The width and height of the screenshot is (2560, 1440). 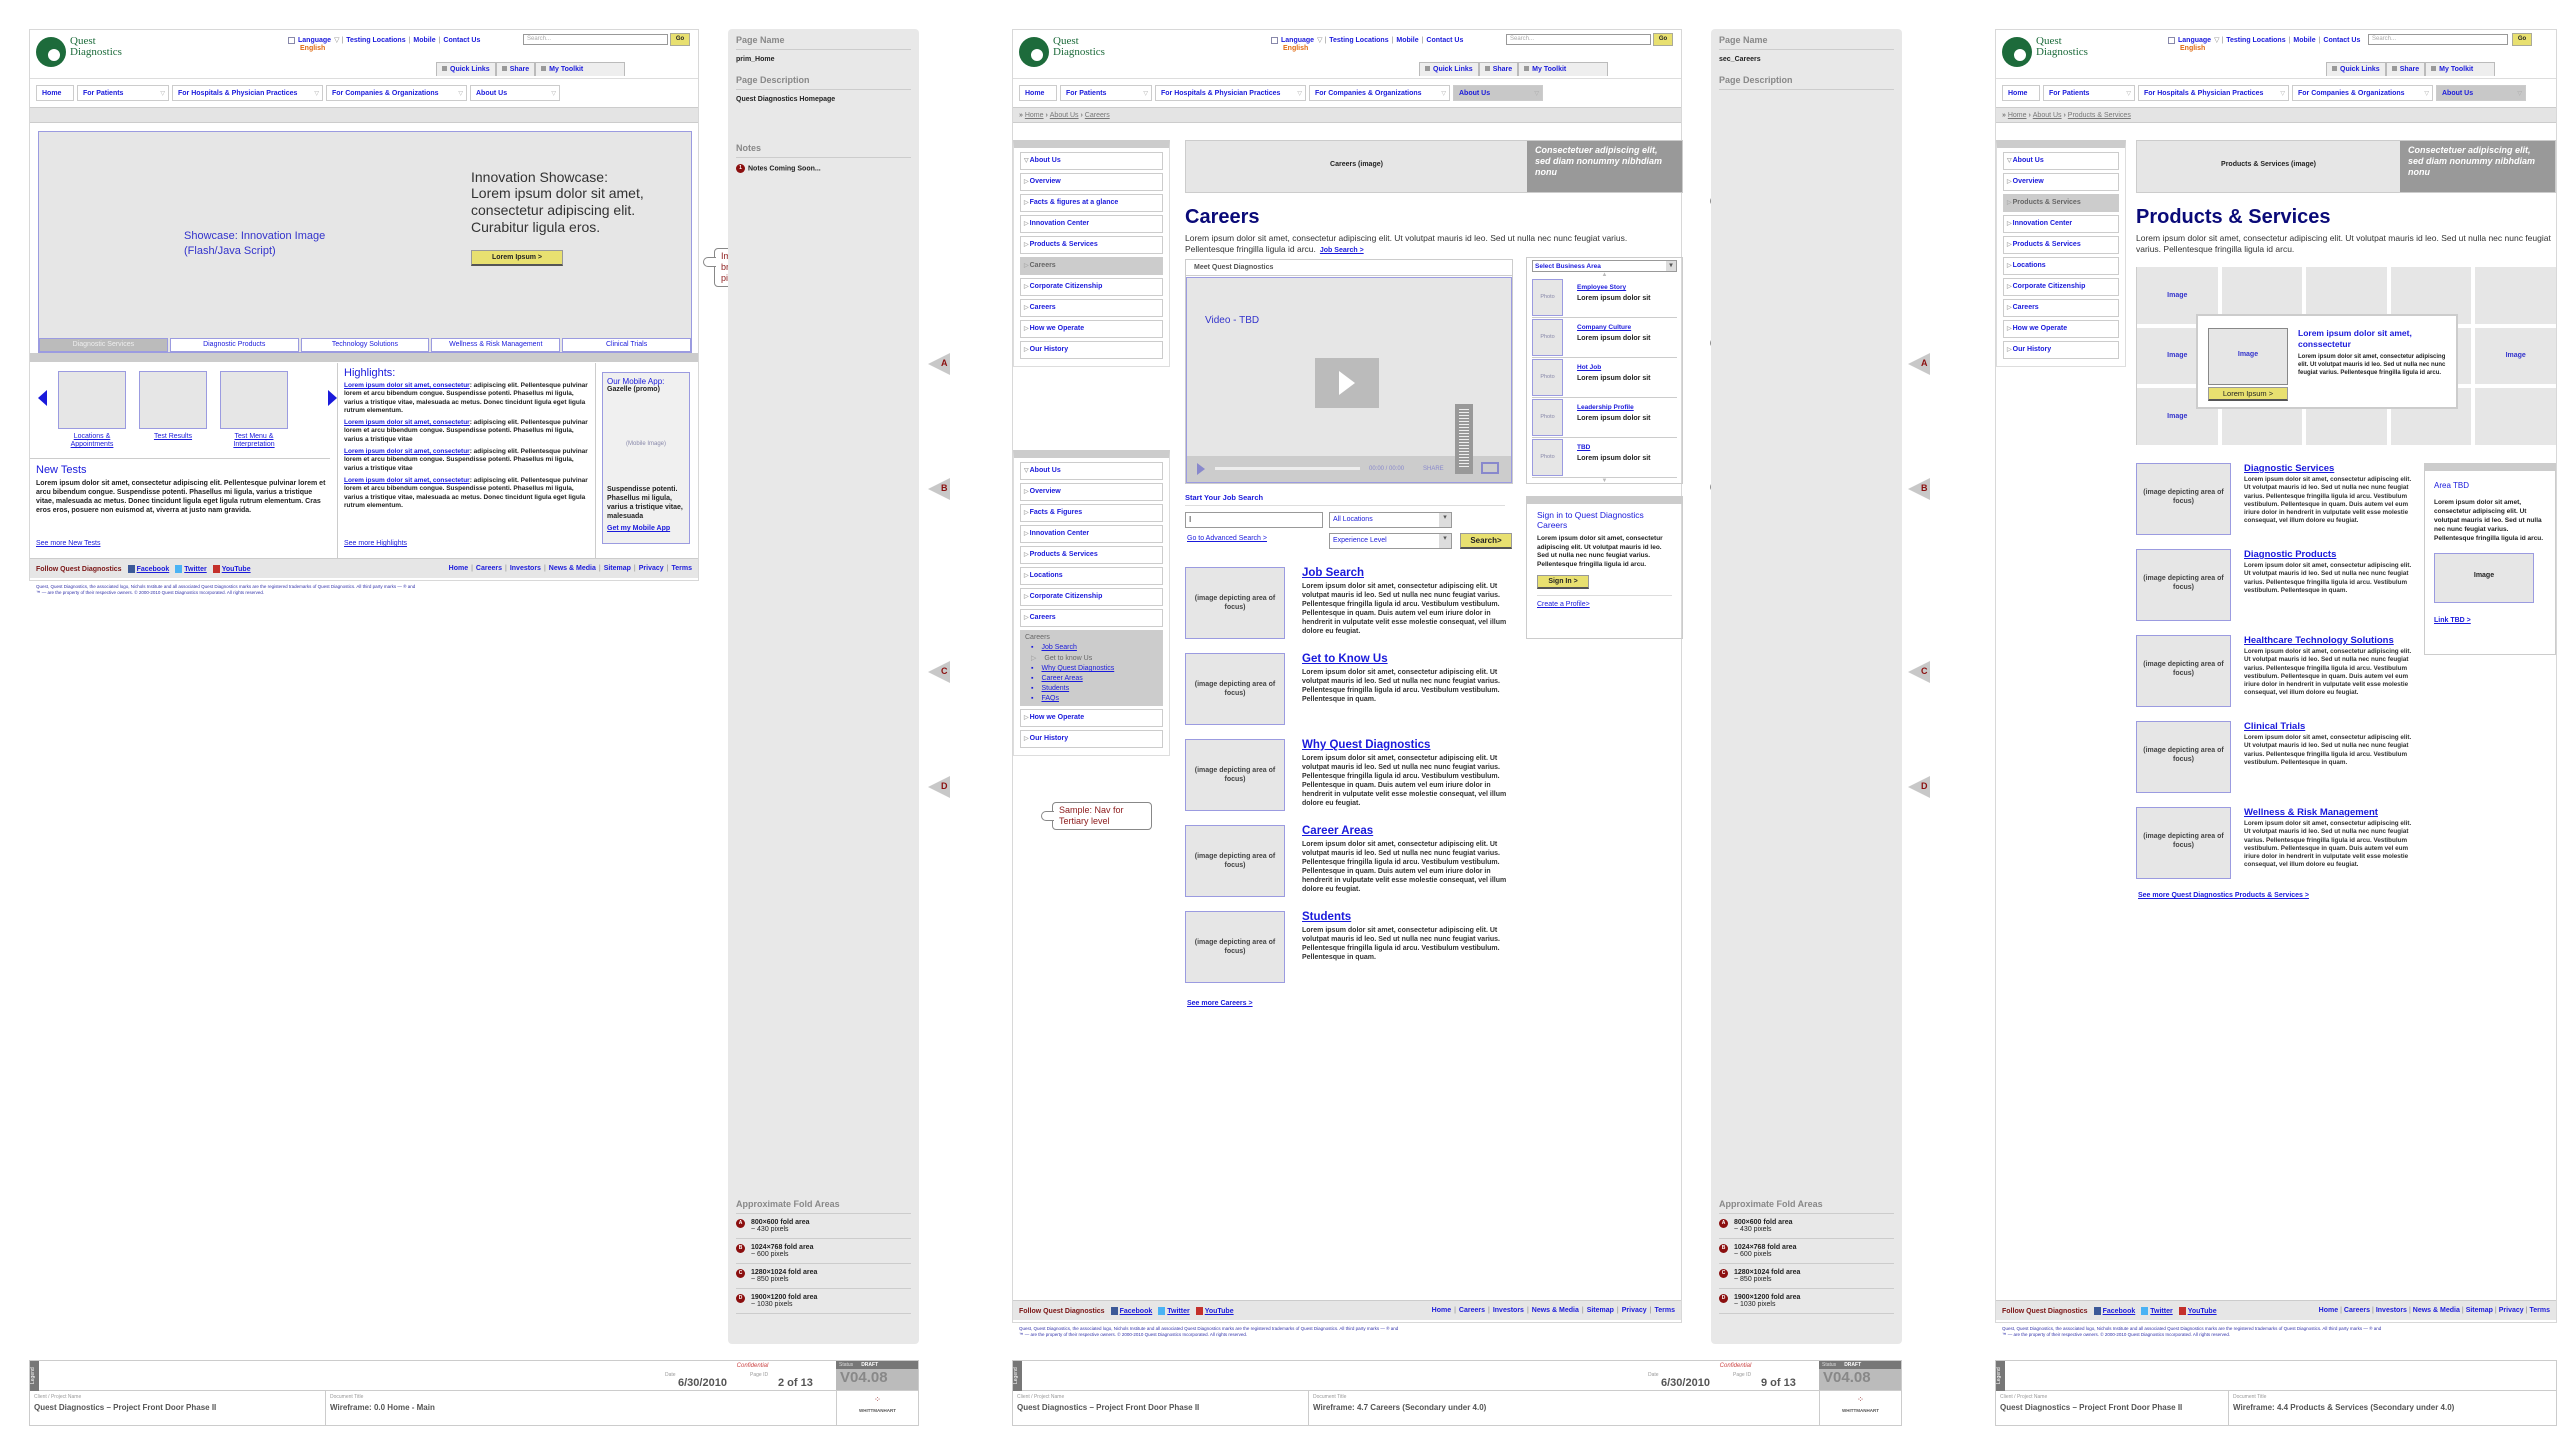 I want to click on subnav-label: Career Areas, so click(x=1062, y=678).